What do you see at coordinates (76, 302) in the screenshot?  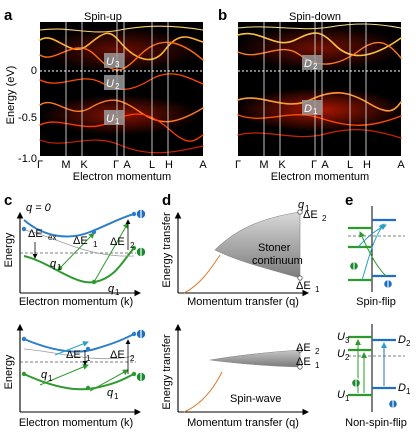 I see `panel-c-top-xlabel: Electron momentum (k)` at bounding box center [76, 302].